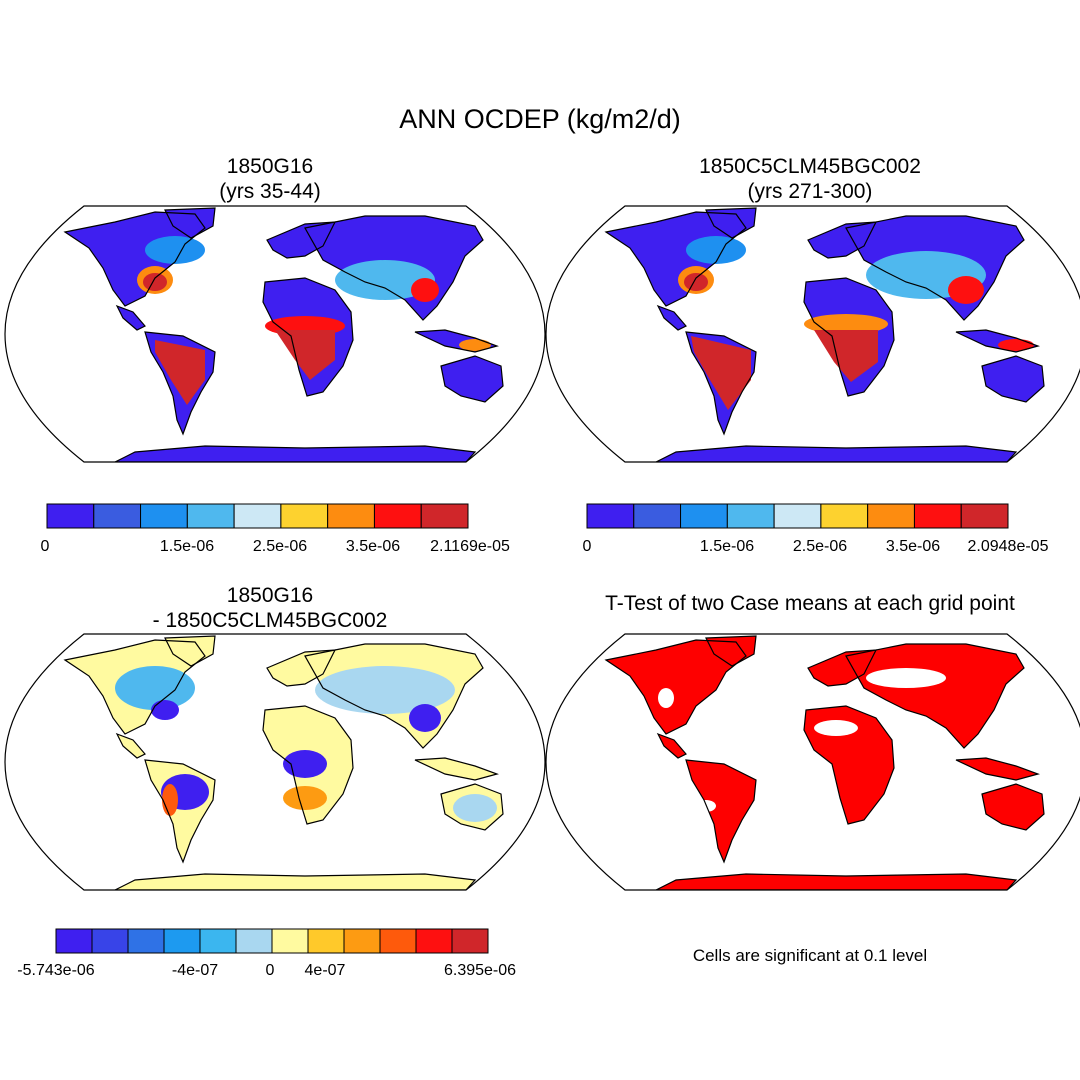 The height and width of the screenshot is (1080, 1080). What do you see at coordinates (195, 970) in the screenshot?
I see `cb-bottom-left-label-1: -4e-07` at bounding box center [195, 970].